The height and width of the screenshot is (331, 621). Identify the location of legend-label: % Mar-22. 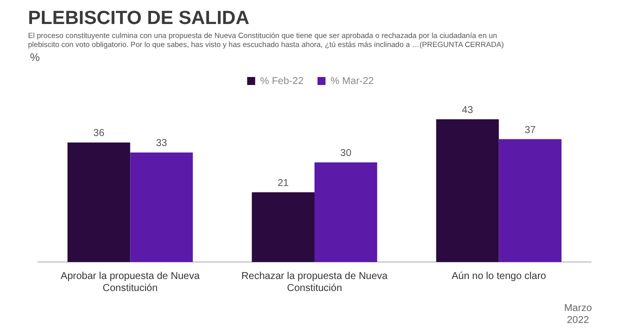
(352, 81).